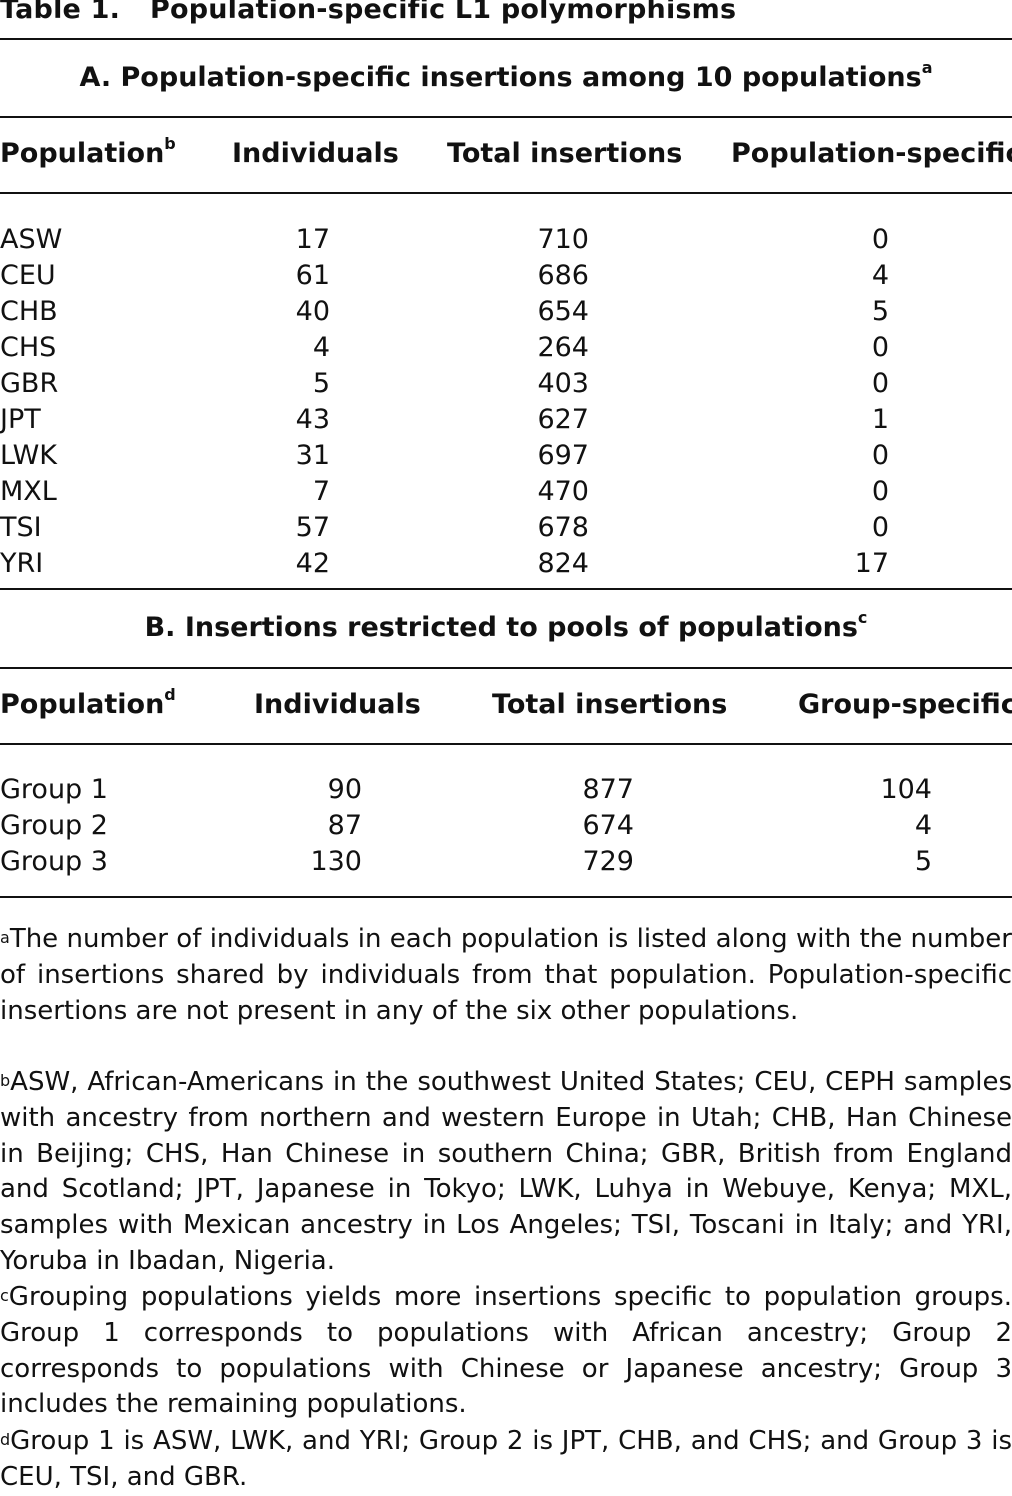 The image size is (1012, 1496). I want to click on section-b-cell-specific: 104, so click(906, 789).